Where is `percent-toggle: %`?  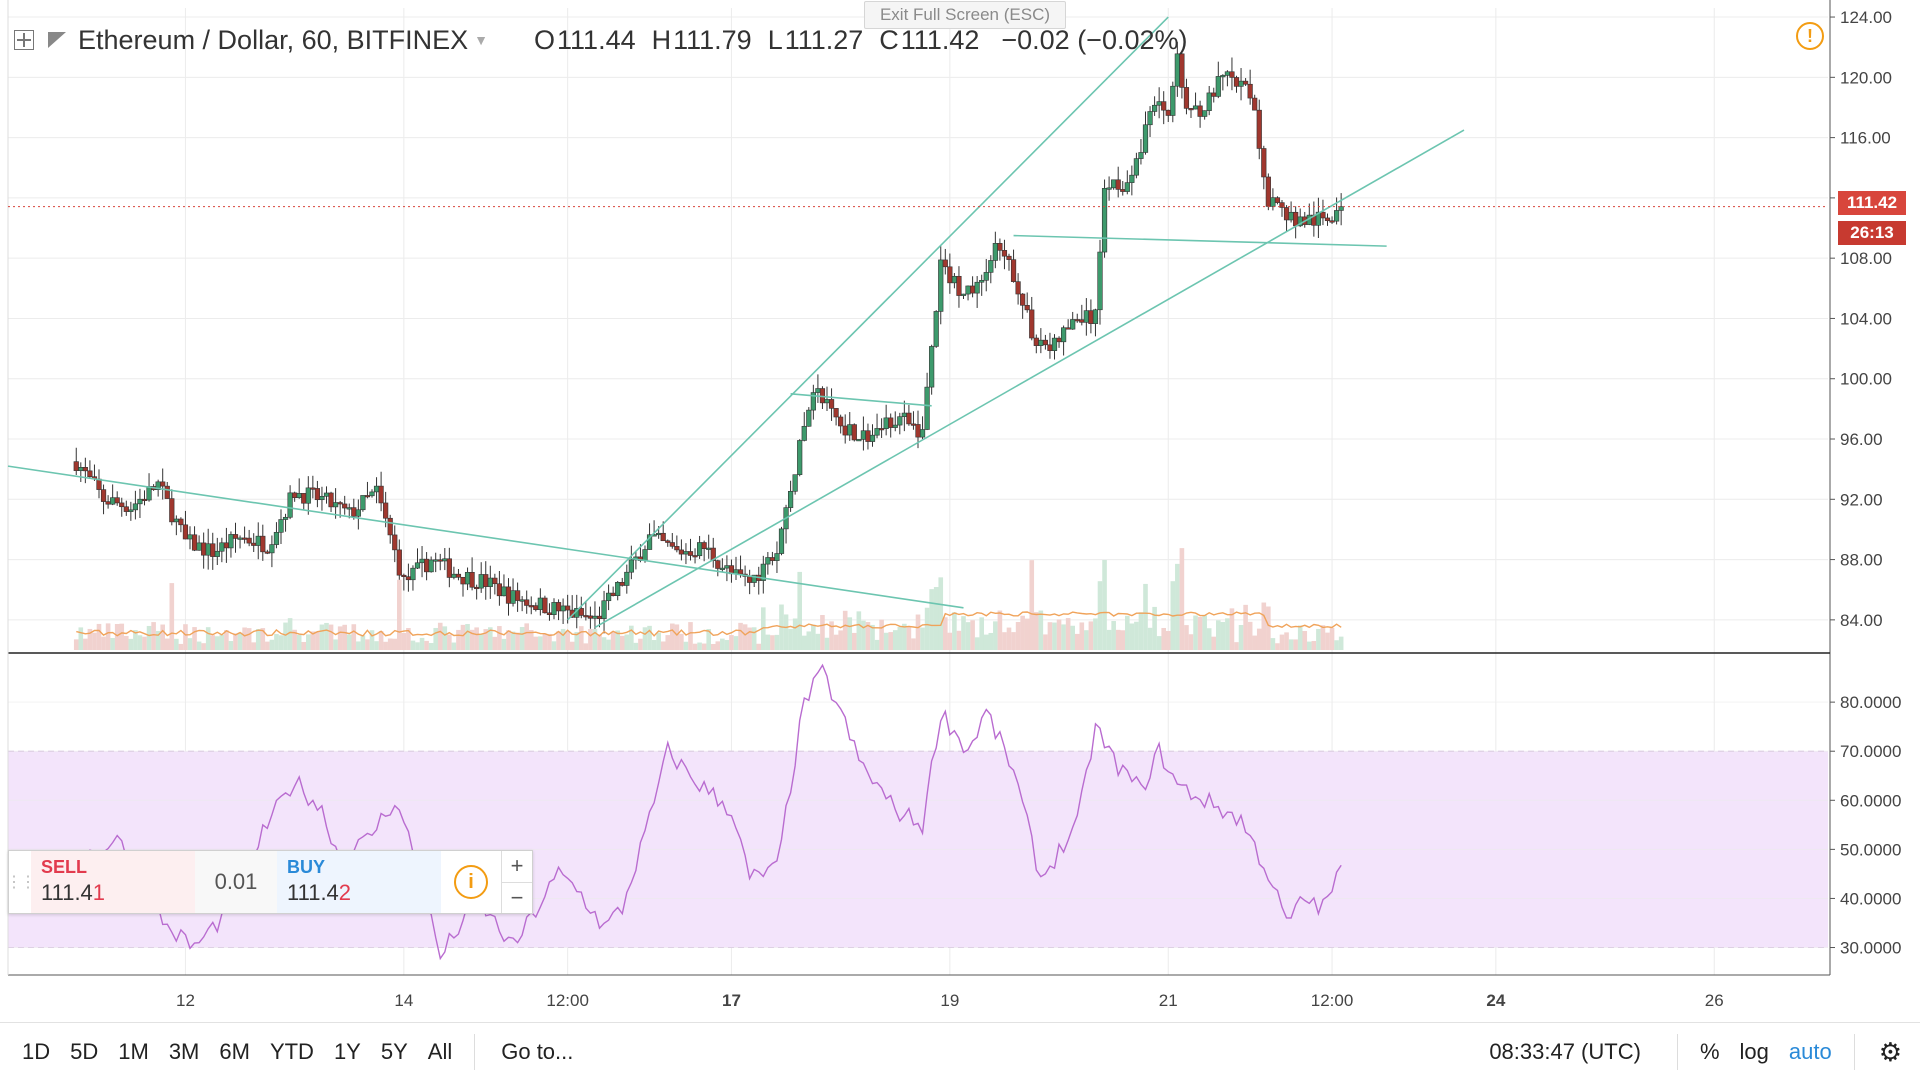 percent-toggle: % is located at coordinates (1709, 1051).